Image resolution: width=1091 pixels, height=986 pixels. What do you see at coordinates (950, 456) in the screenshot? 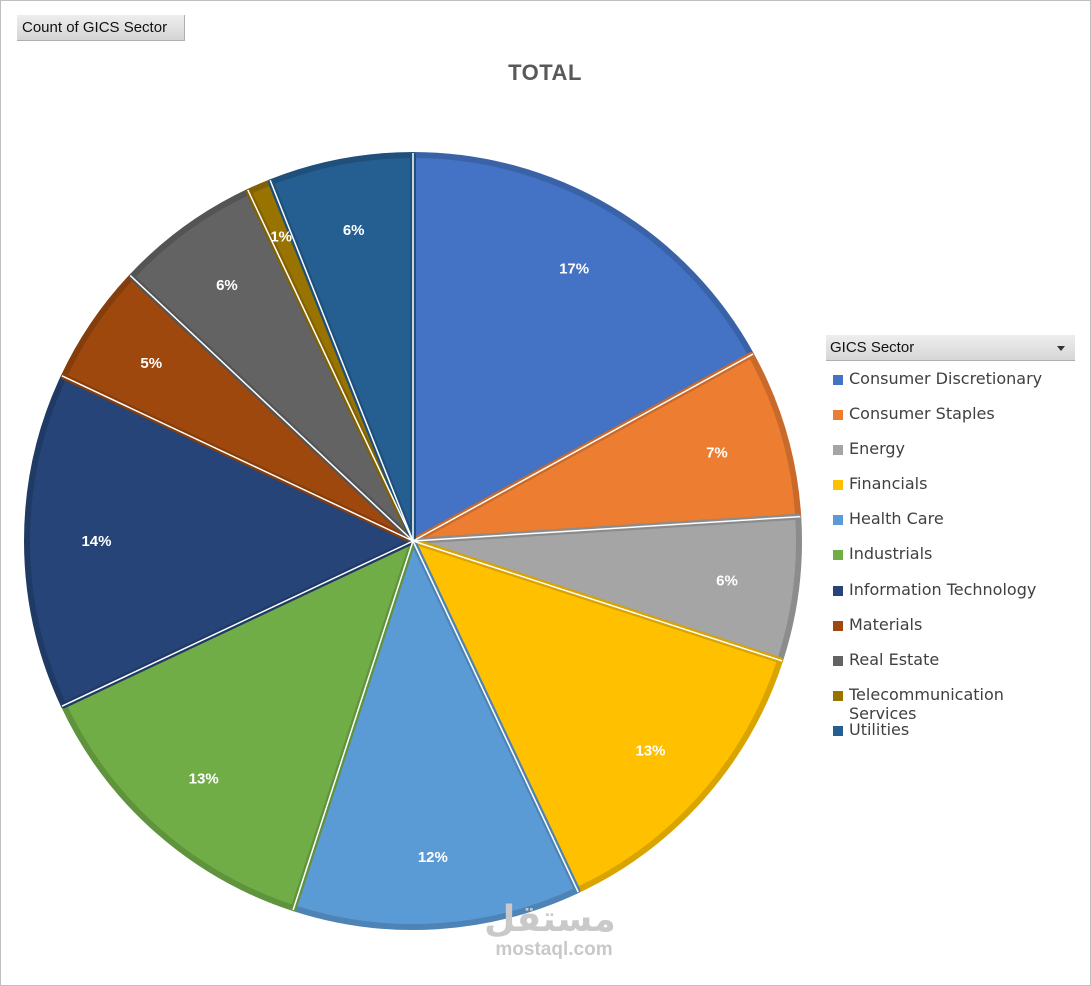
I see `legend-item-energy: Energy` at bounding box center [950, 456].